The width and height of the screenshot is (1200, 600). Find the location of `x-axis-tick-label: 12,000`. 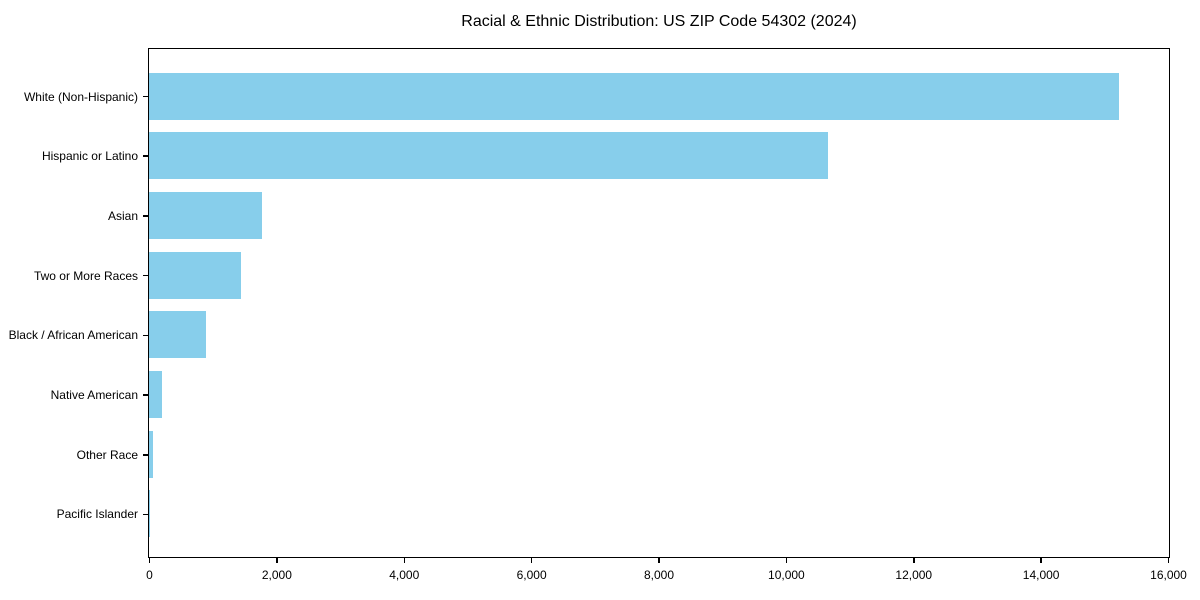

x-axis-tick-label: 12,000 is located at coordinates (914, 575).